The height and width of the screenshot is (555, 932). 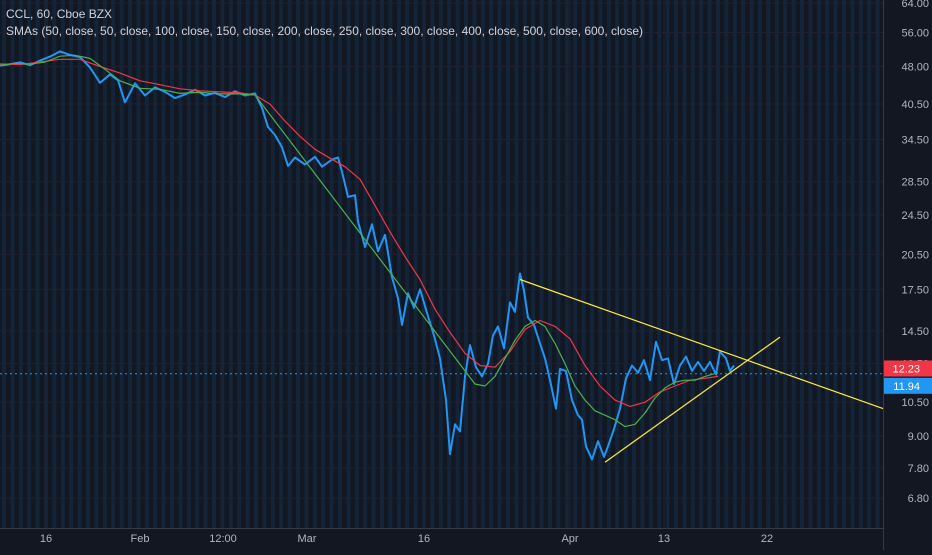 I want to click on current-price-label: 11.94, so click(x=906, y=387).